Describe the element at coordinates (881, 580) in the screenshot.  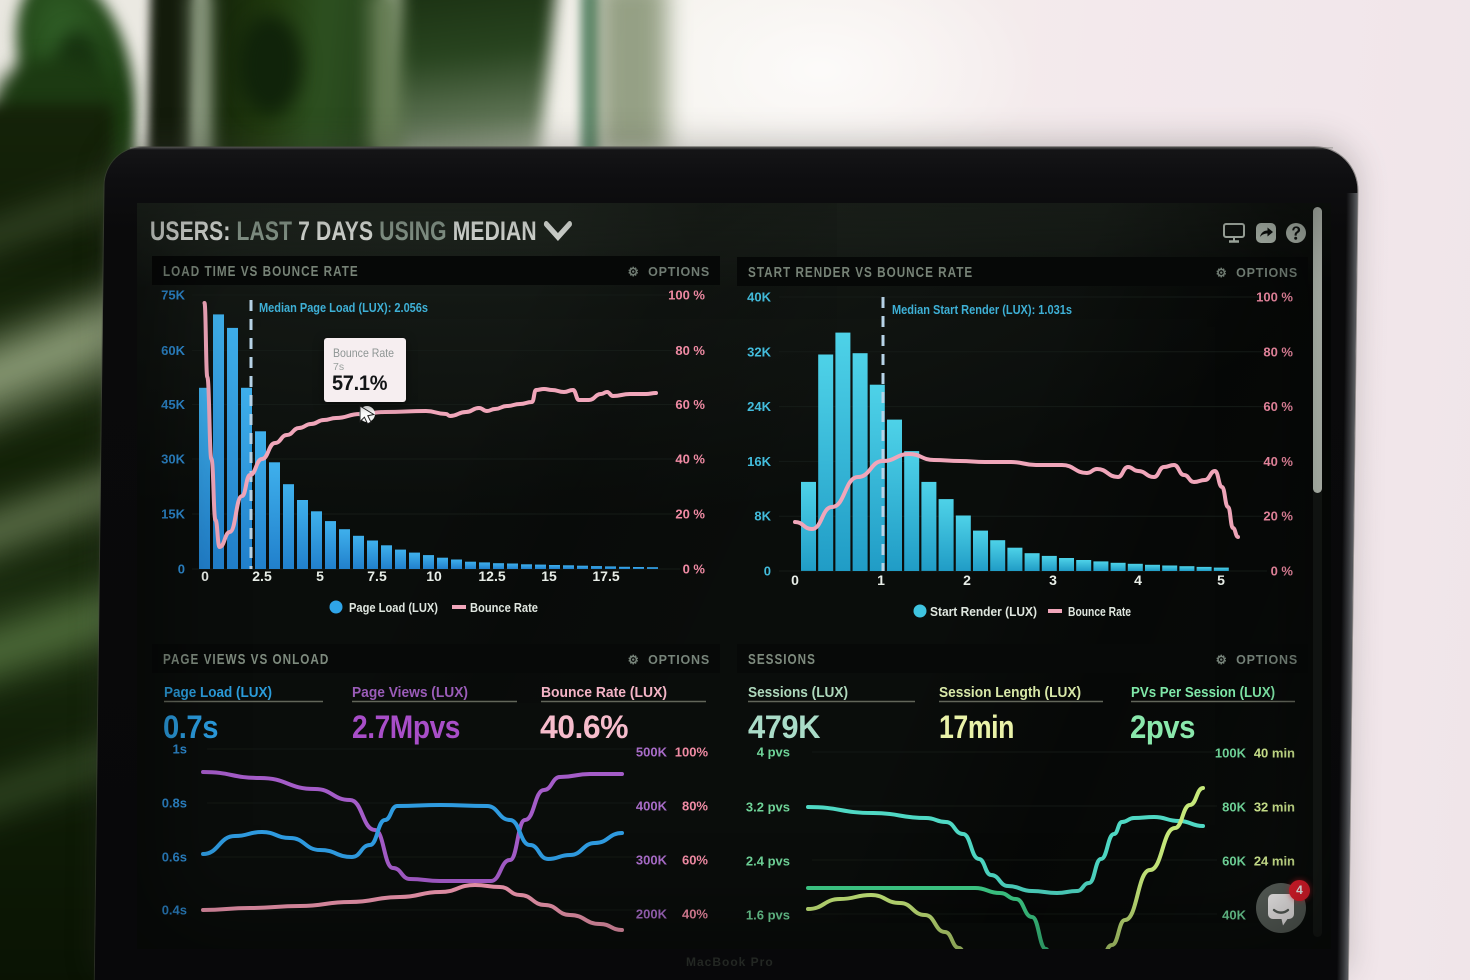
I see `svg-text: 1` at that location.